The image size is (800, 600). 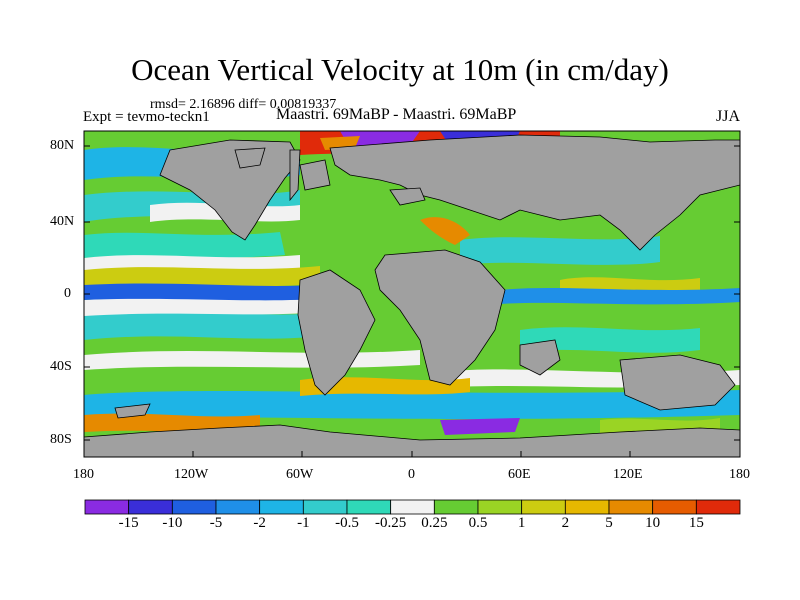 What do you see at coordinates (628, 474) in the screenshot?
I see `lon-tick-label: 120E` at bounding box center [628, 474].